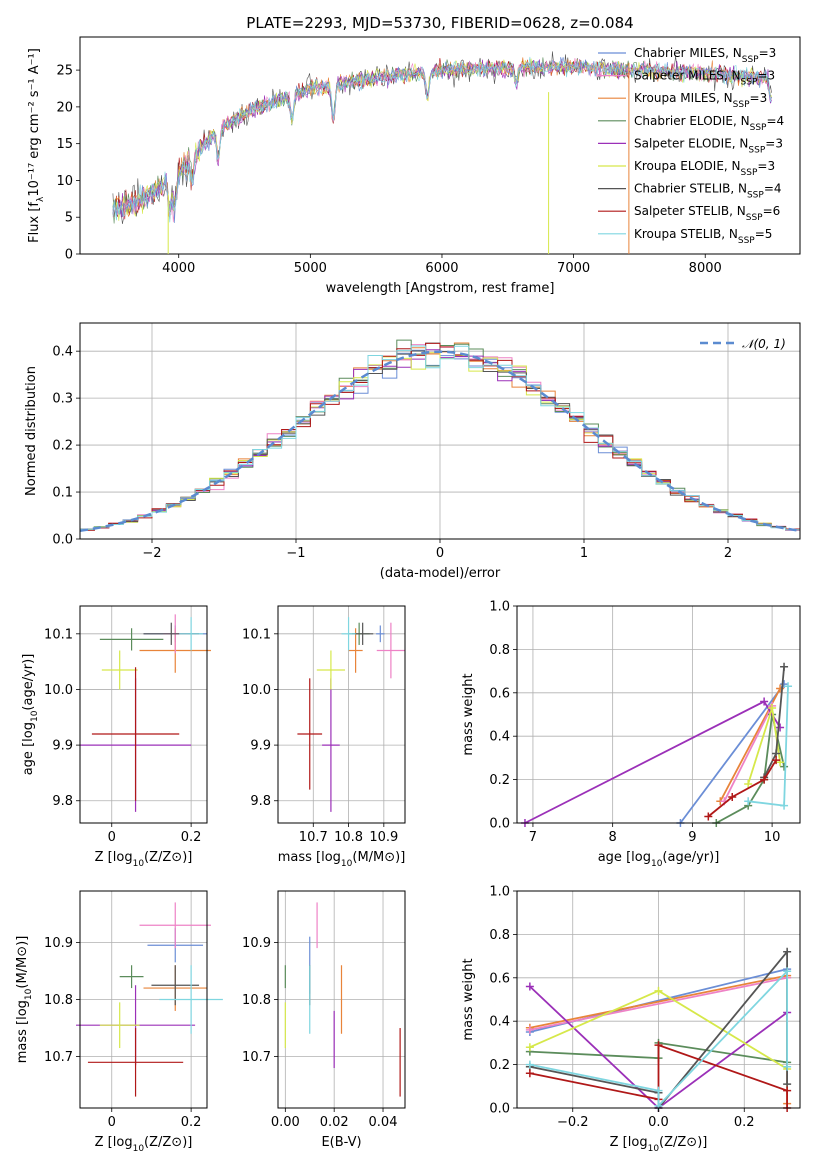  Describe the element at coordinates (708, 145) in the screenshot. I see `legend-entry: Salpeter ELODIE, NSSP=3` at that location.